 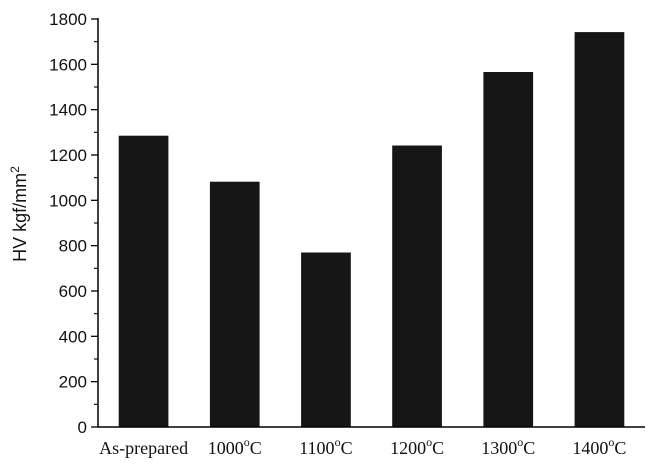 I want to click on y-axis-label: HV kgf/mm2, so click(x=19, y=214).